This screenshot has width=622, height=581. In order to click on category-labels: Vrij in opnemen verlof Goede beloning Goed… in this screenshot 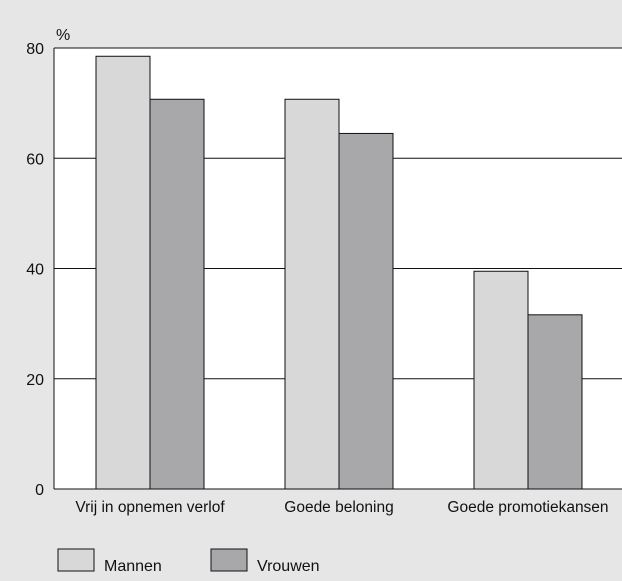, I will do `click(341, 507)`.